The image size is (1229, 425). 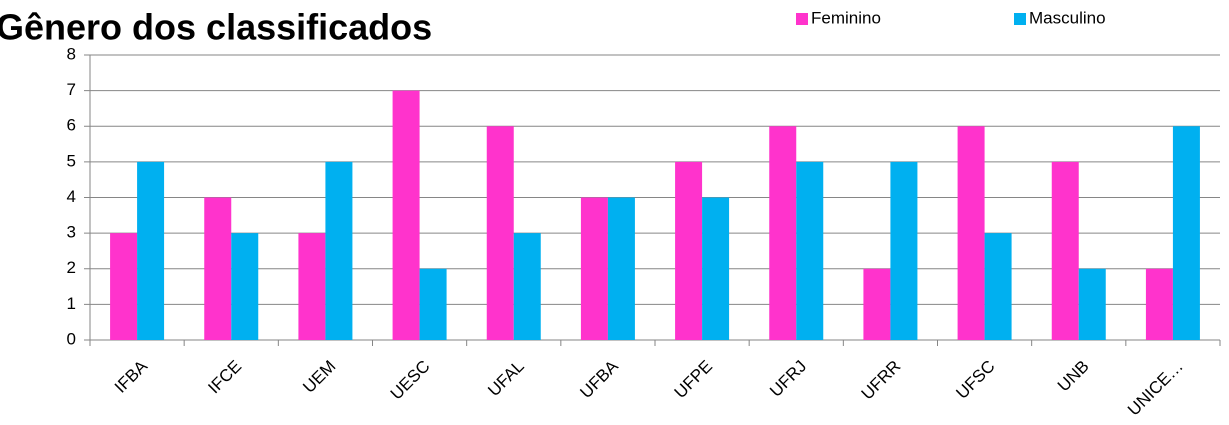 What do you see at coordinates (71, 338) in the screenshot?
I see `y-tick-label: 0` at bounding box center [71, 338].